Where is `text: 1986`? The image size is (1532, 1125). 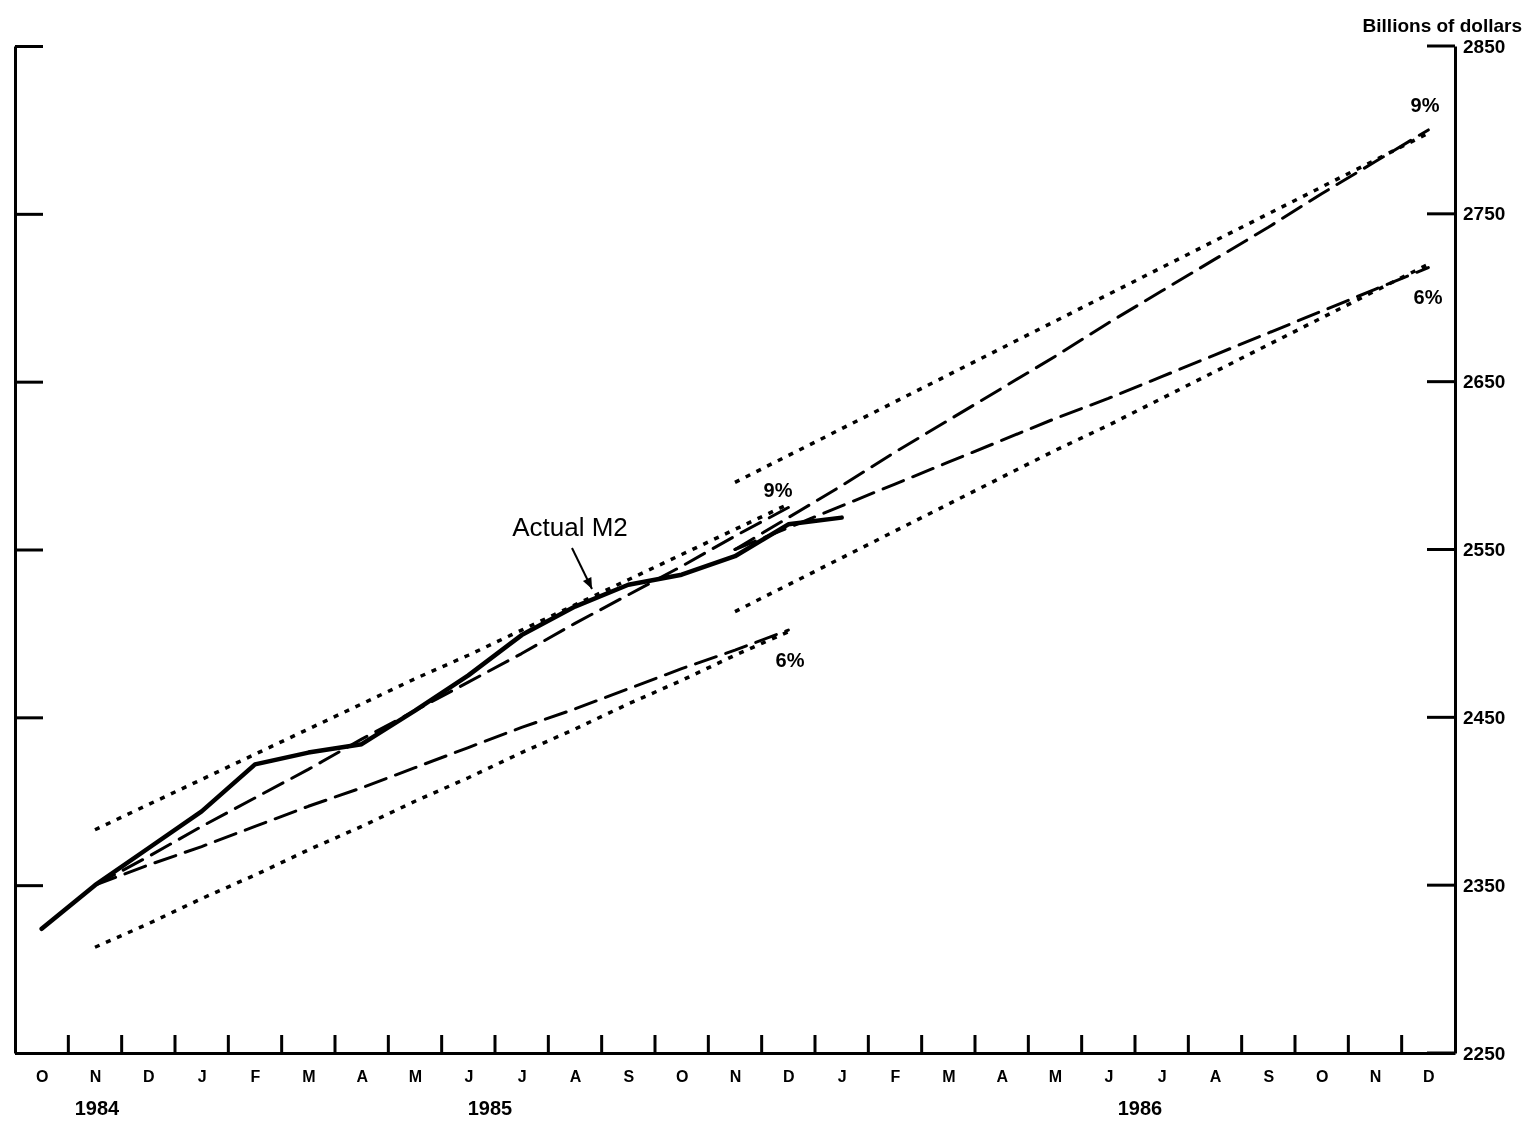
text: 1986 is located at coordinates (1140, 1108).